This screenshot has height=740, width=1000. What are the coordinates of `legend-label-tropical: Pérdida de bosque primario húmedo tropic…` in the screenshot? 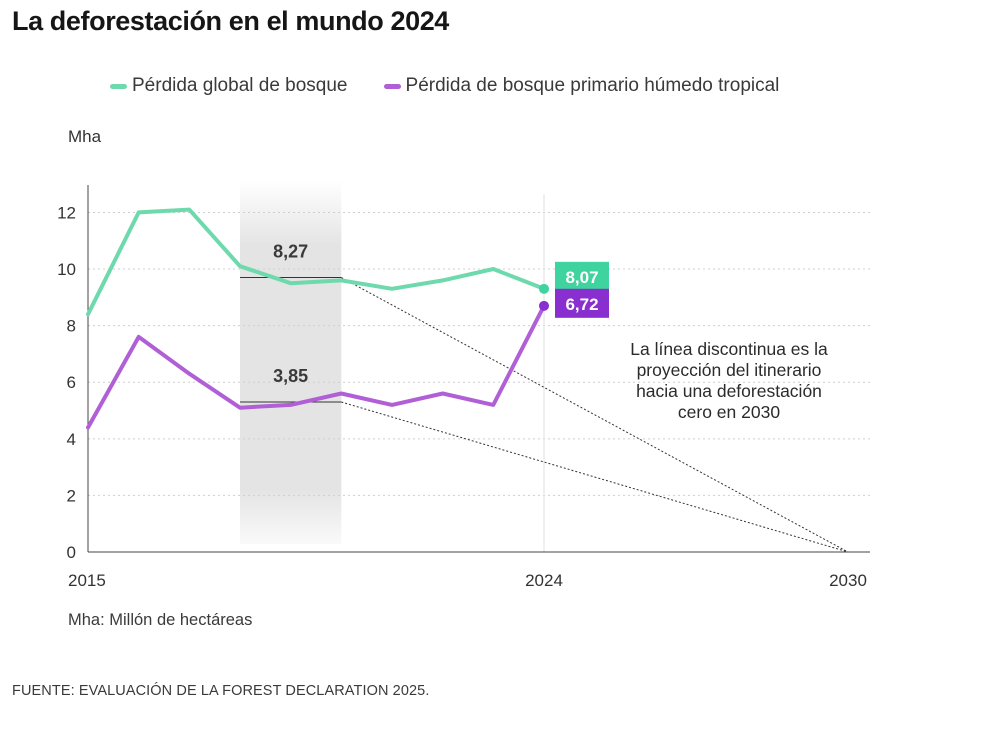 It's located at (592, 85).